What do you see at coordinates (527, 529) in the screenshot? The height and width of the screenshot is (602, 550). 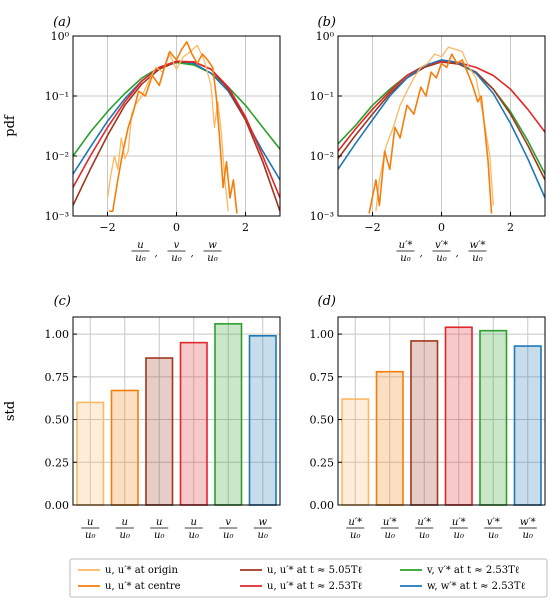 I see `x-tick-frac-5: w′* u₀` at bounding box center [527, 529].